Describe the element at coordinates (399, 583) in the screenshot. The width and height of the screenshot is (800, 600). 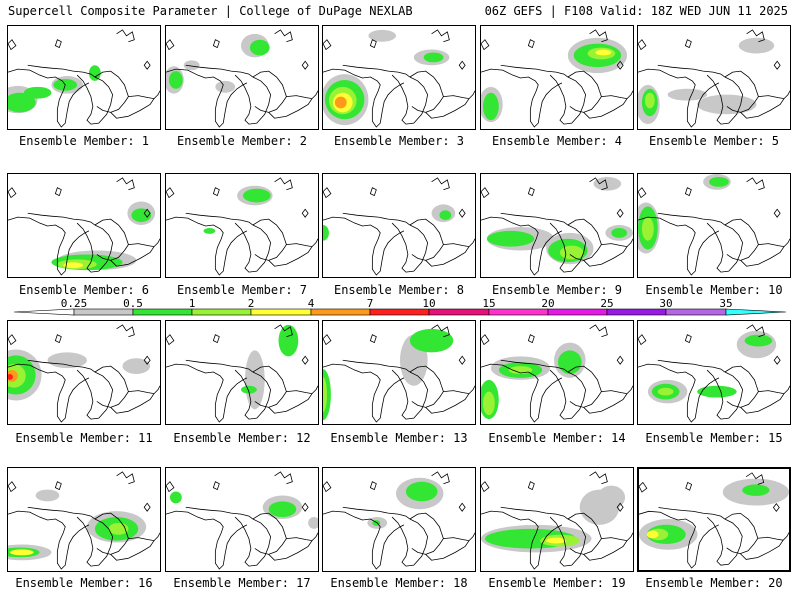
I see `member-label: Ensemble Member: 18` at that location.